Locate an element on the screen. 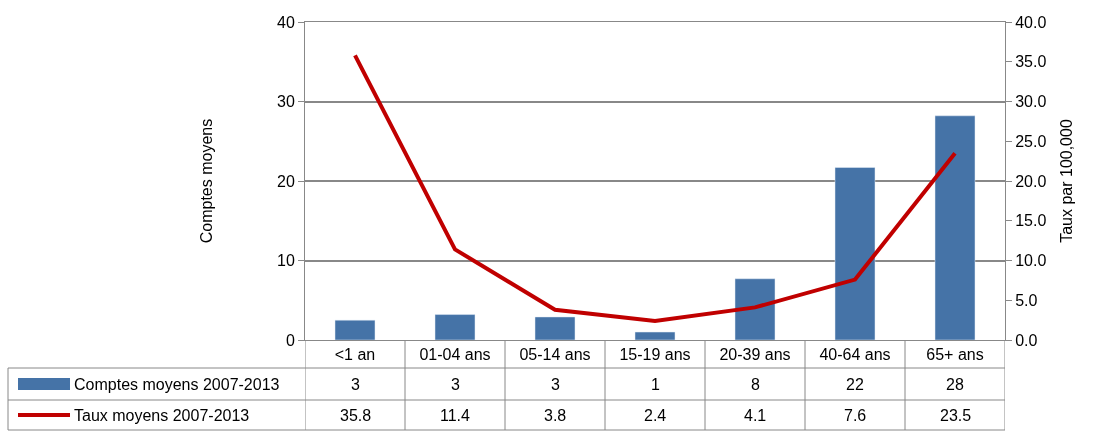 Image resolution: width=1117 pixels, height=431 pixels. data-label: 4.1 is located at coordinates (755, 415).